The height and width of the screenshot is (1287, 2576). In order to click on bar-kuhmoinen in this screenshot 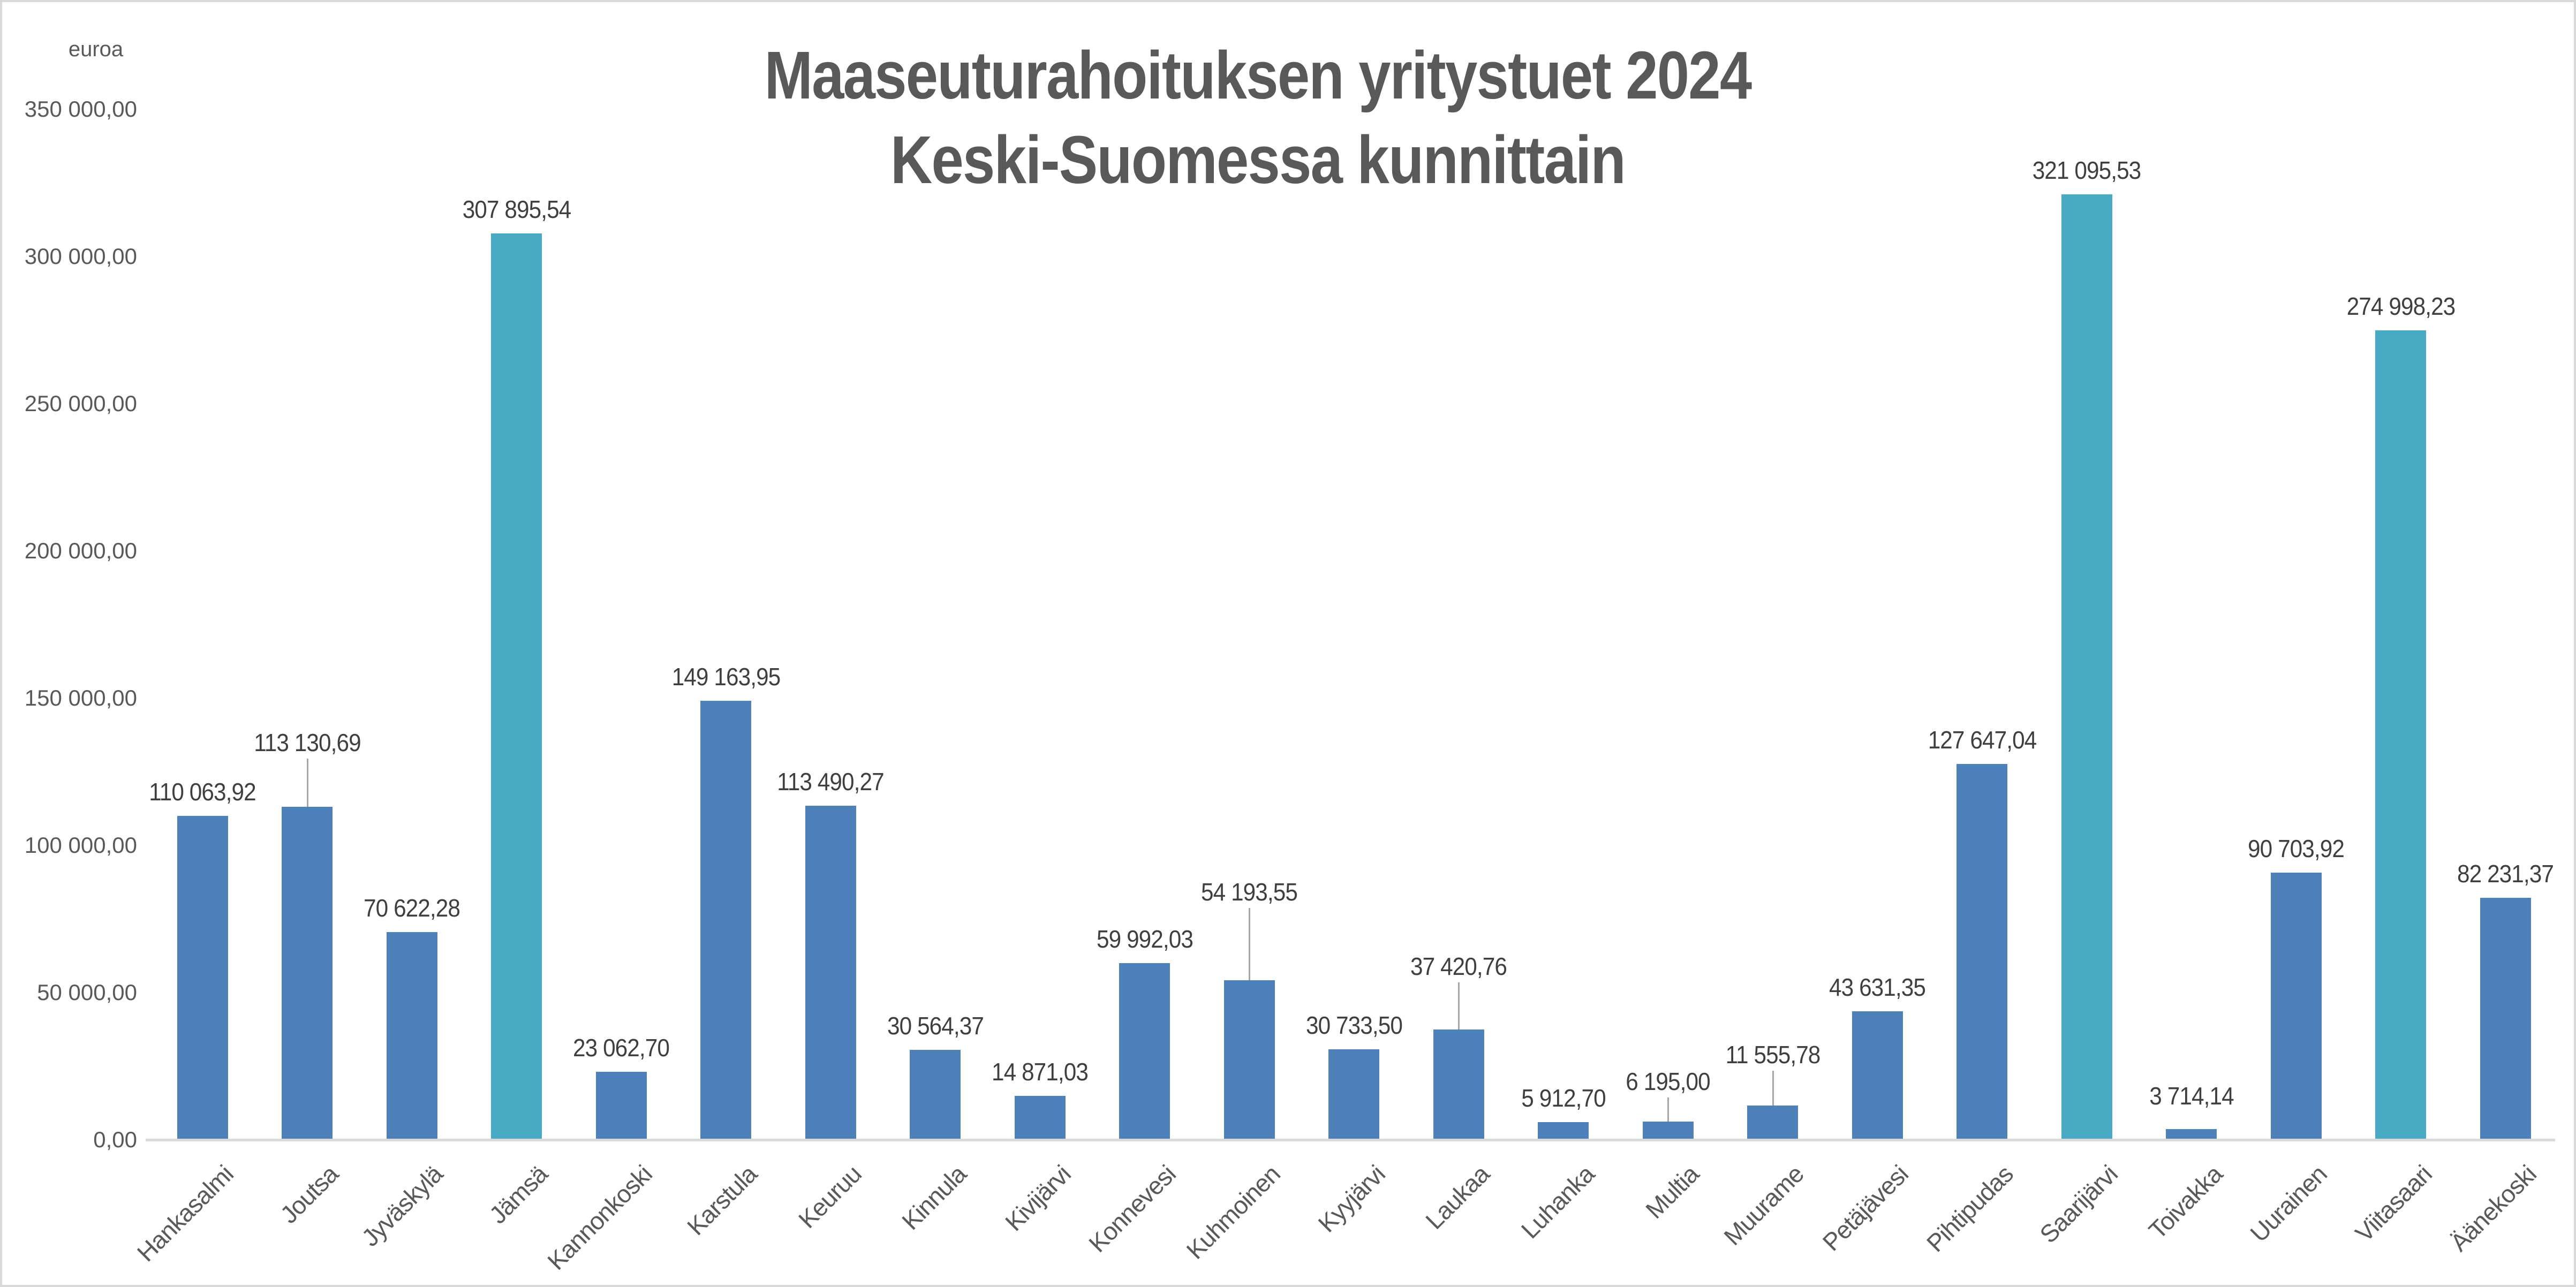, I will do `click(1249, 1060)`.